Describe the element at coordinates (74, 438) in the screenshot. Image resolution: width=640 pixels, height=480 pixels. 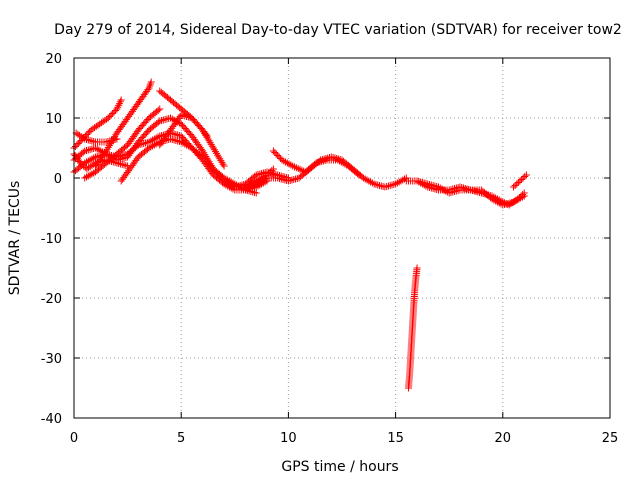
I see `x-tick-label: 0` at that location.